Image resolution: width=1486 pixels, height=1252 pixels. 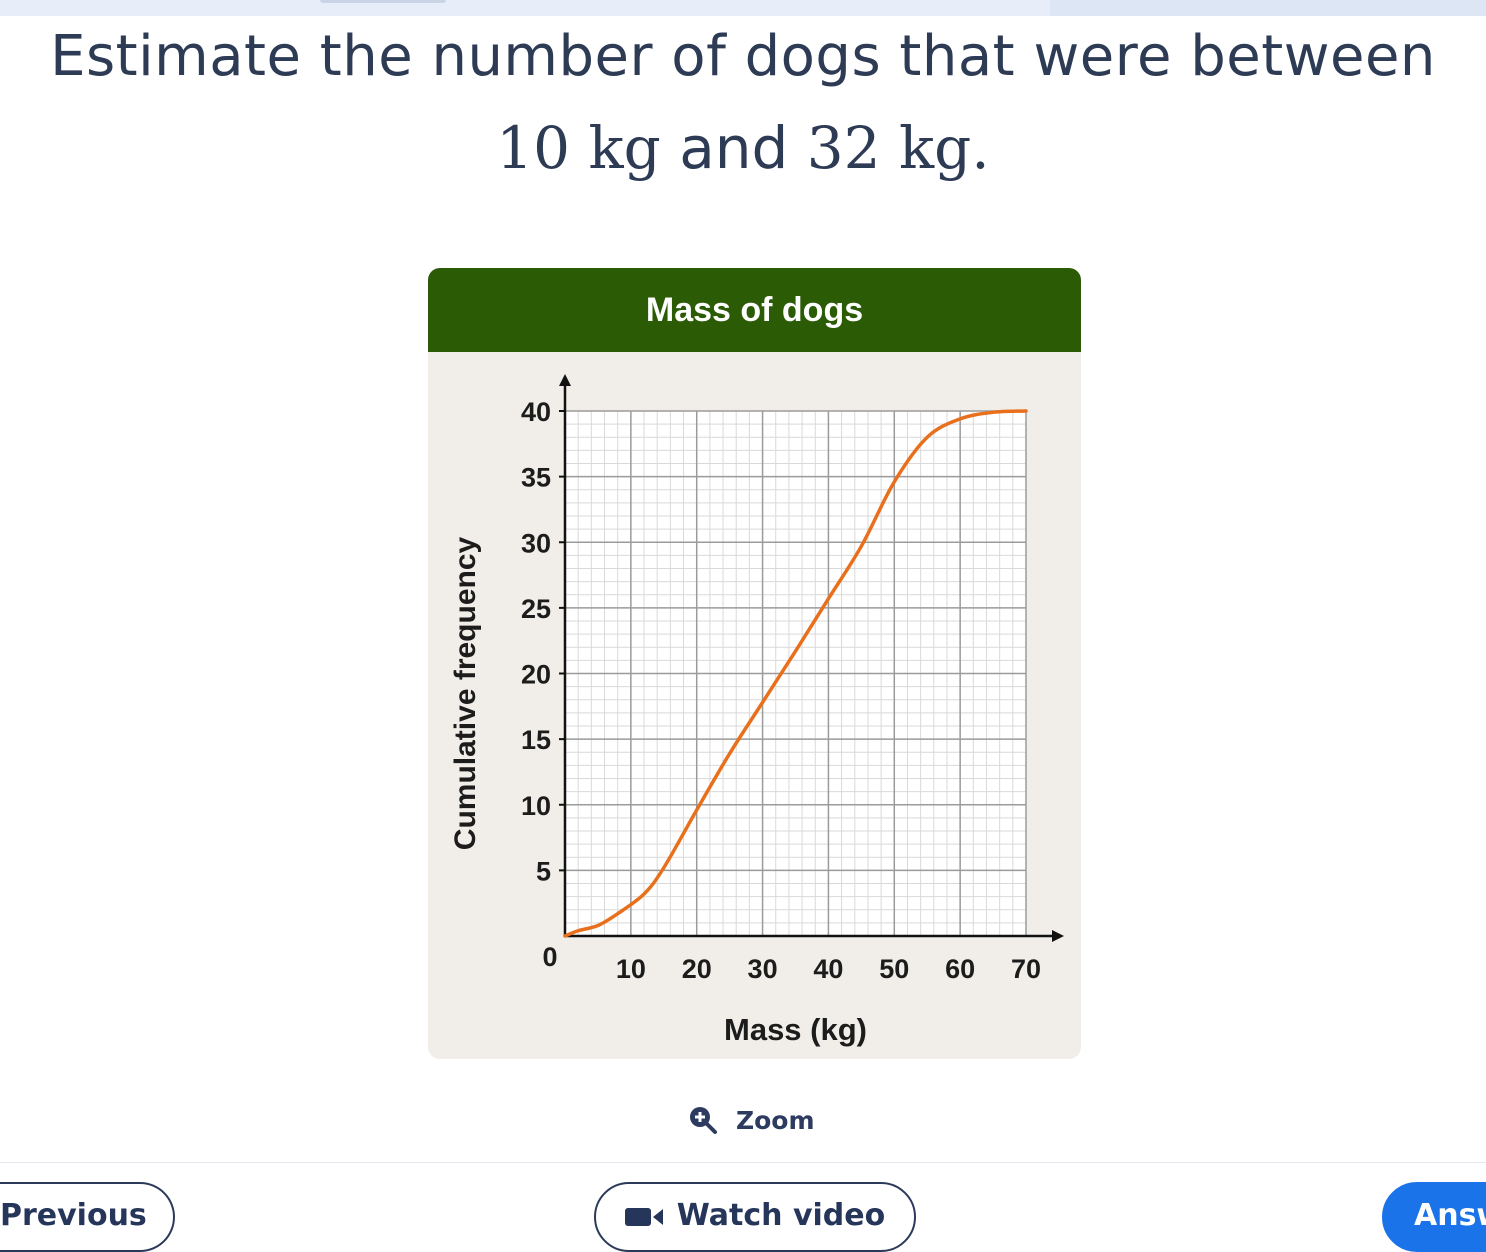 What do you see at coordinates (73, 1215) in the screenshot?
I see `previous-label: Previous` at bounding box center [73, 1215].